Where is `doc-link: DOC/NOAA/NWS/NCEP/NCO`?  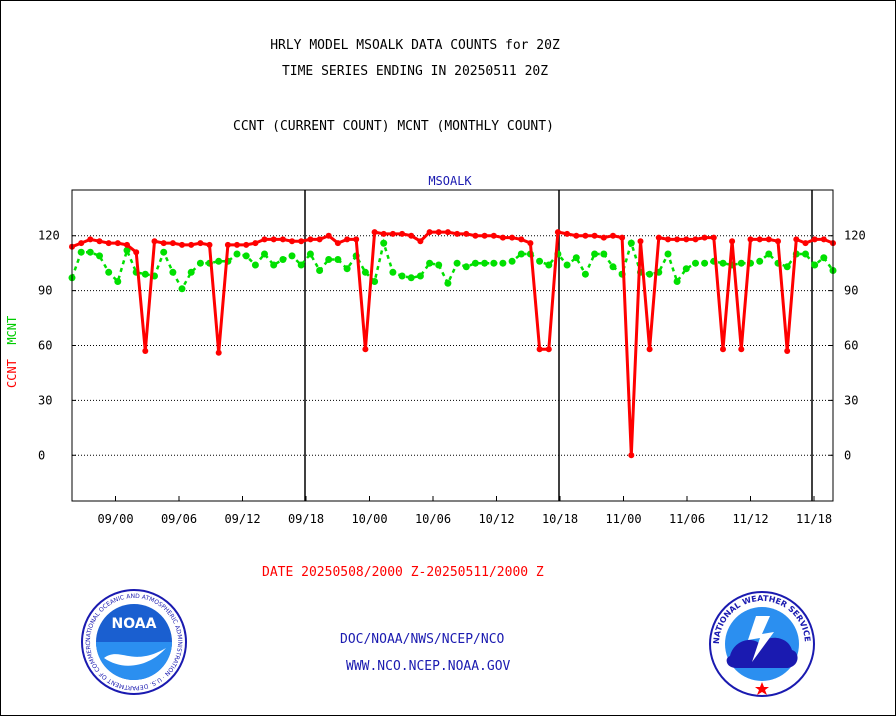
doc-link: DOC/NOAA/NWS/NCEP/NCO is located at coordinates (422, 639).